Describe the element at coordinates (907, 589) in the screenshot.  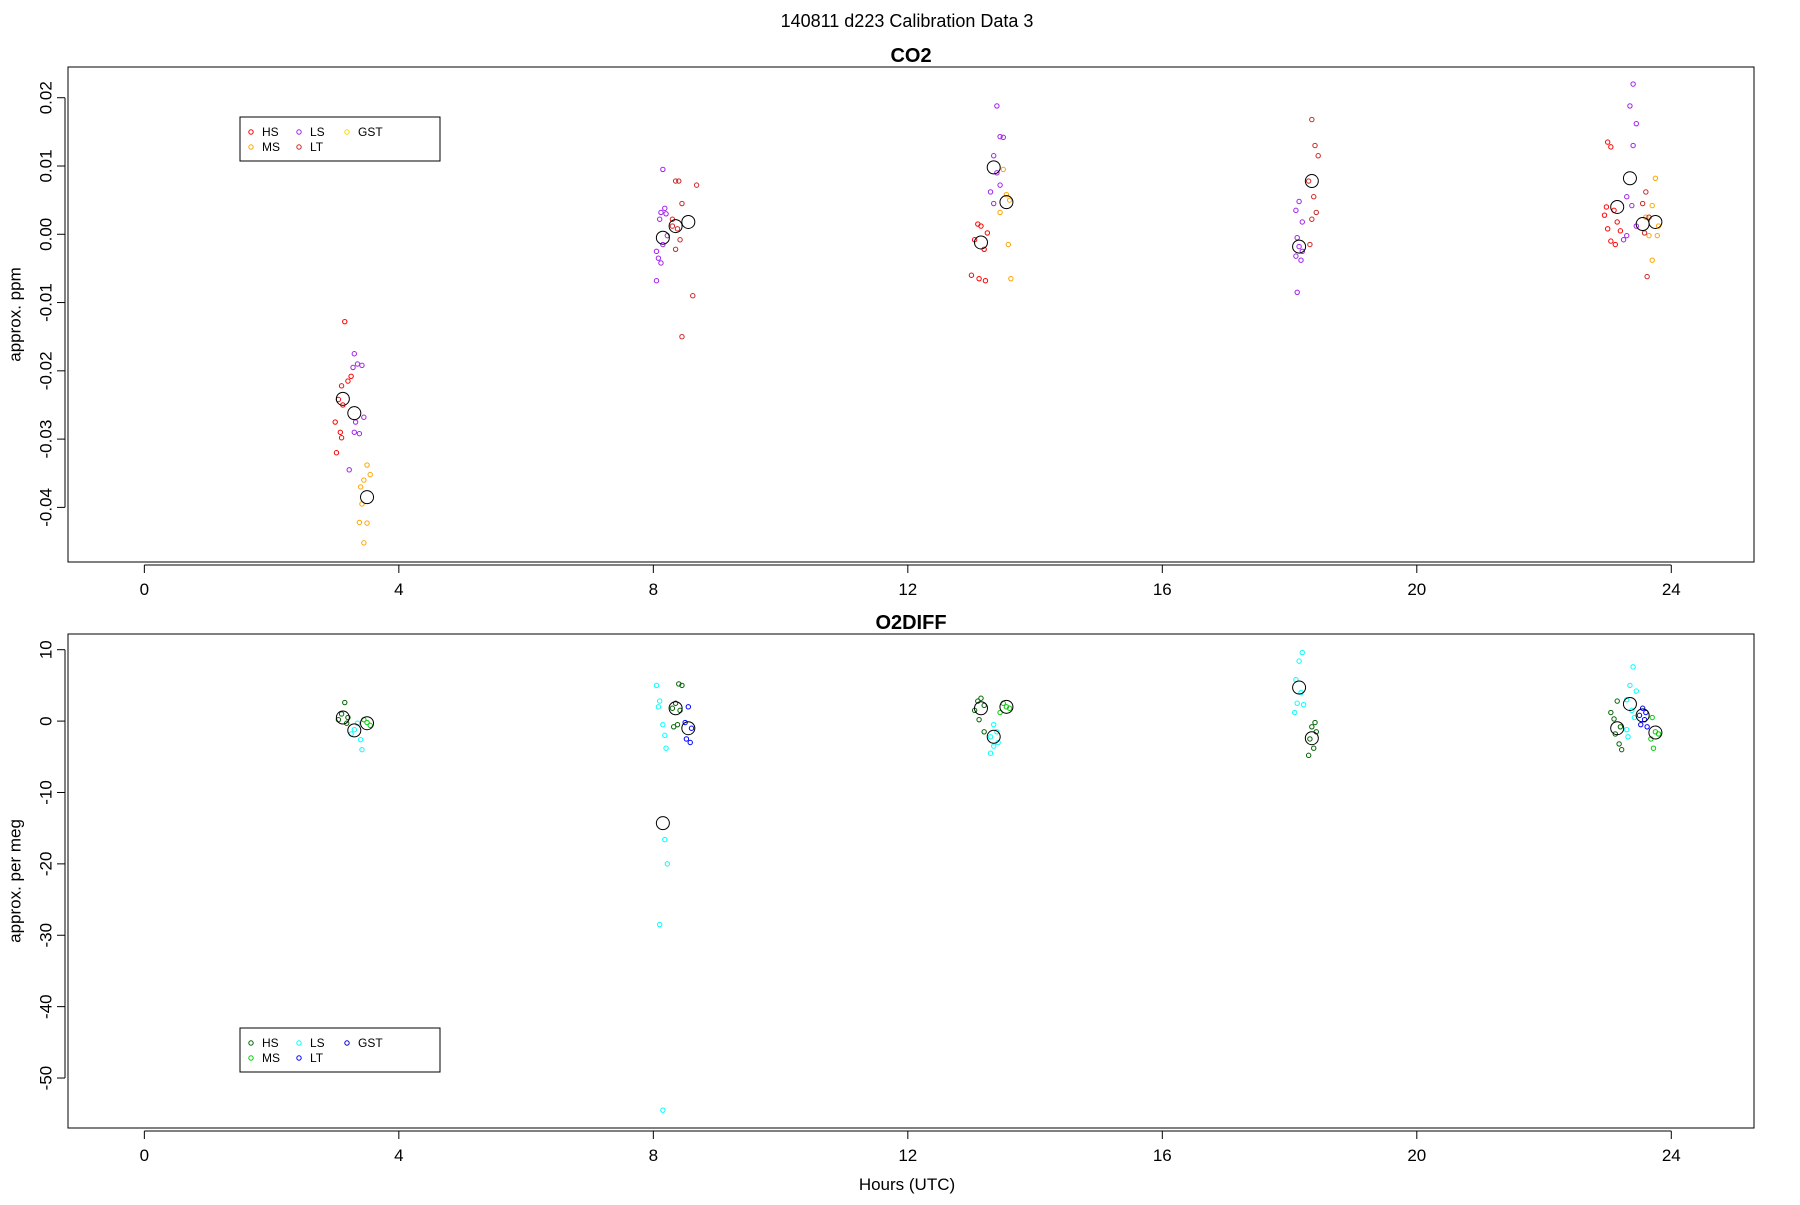
I see `x-tick-label: 12` at that location.